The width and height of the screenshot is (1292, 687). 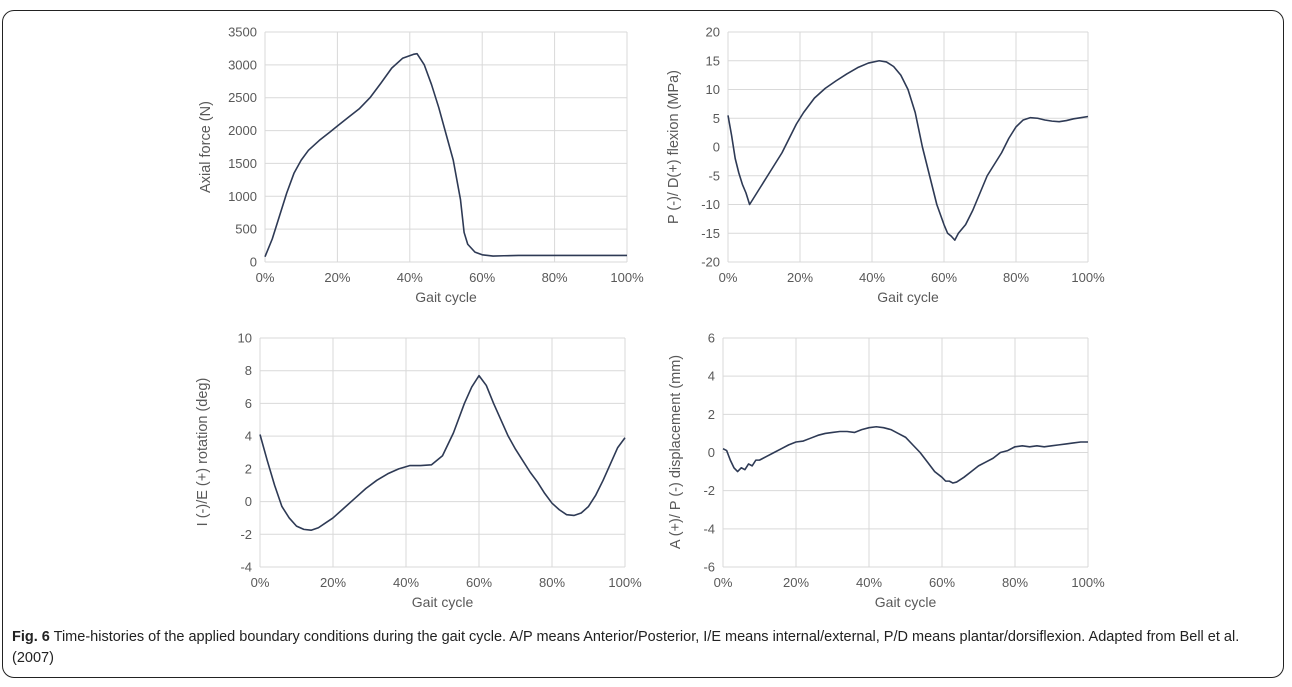 I want to click on y-tick-label: -4, so click(x=709, y=528).